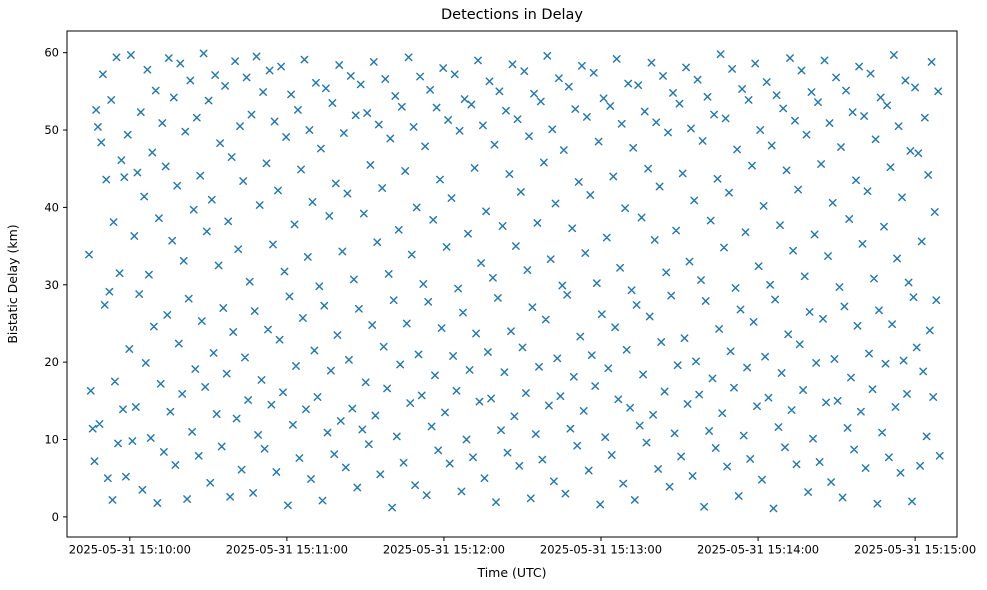 The width and height of the screenshot is (987, 590). I want to click on y-ticks: 0 10 20 30 40 50 60, so click(55, 285).